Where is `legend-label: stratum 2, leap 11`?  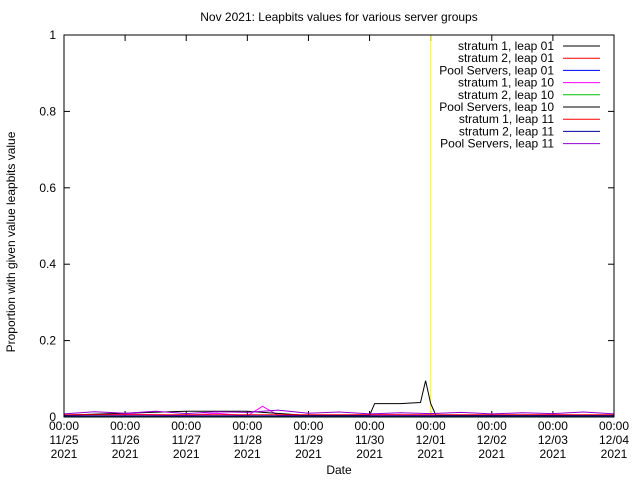 legend-label: stratum 2, leap 11 is located at coordinates (506, 131).